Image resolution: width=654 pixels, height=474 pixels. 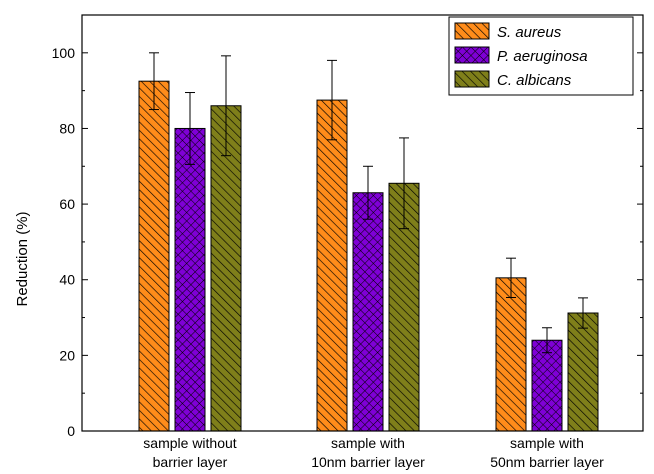 I want to click on y-tick-label-20: 20, so click(x=67, y=355).